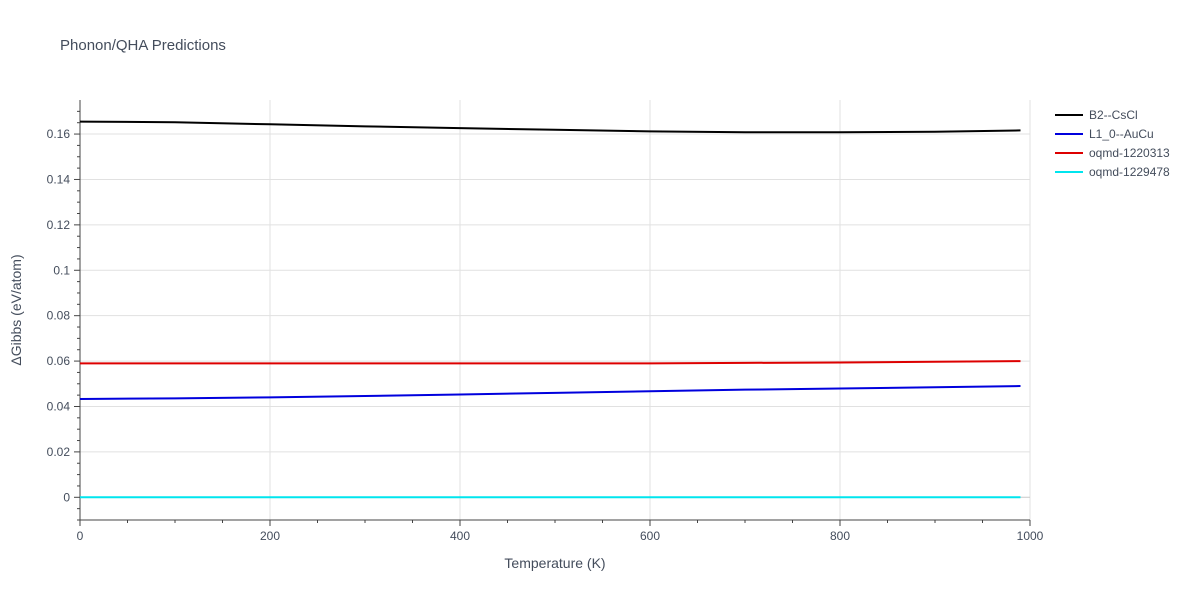  I want to click on legend-label-3: oqmd-1229478, so click(1129, 172).